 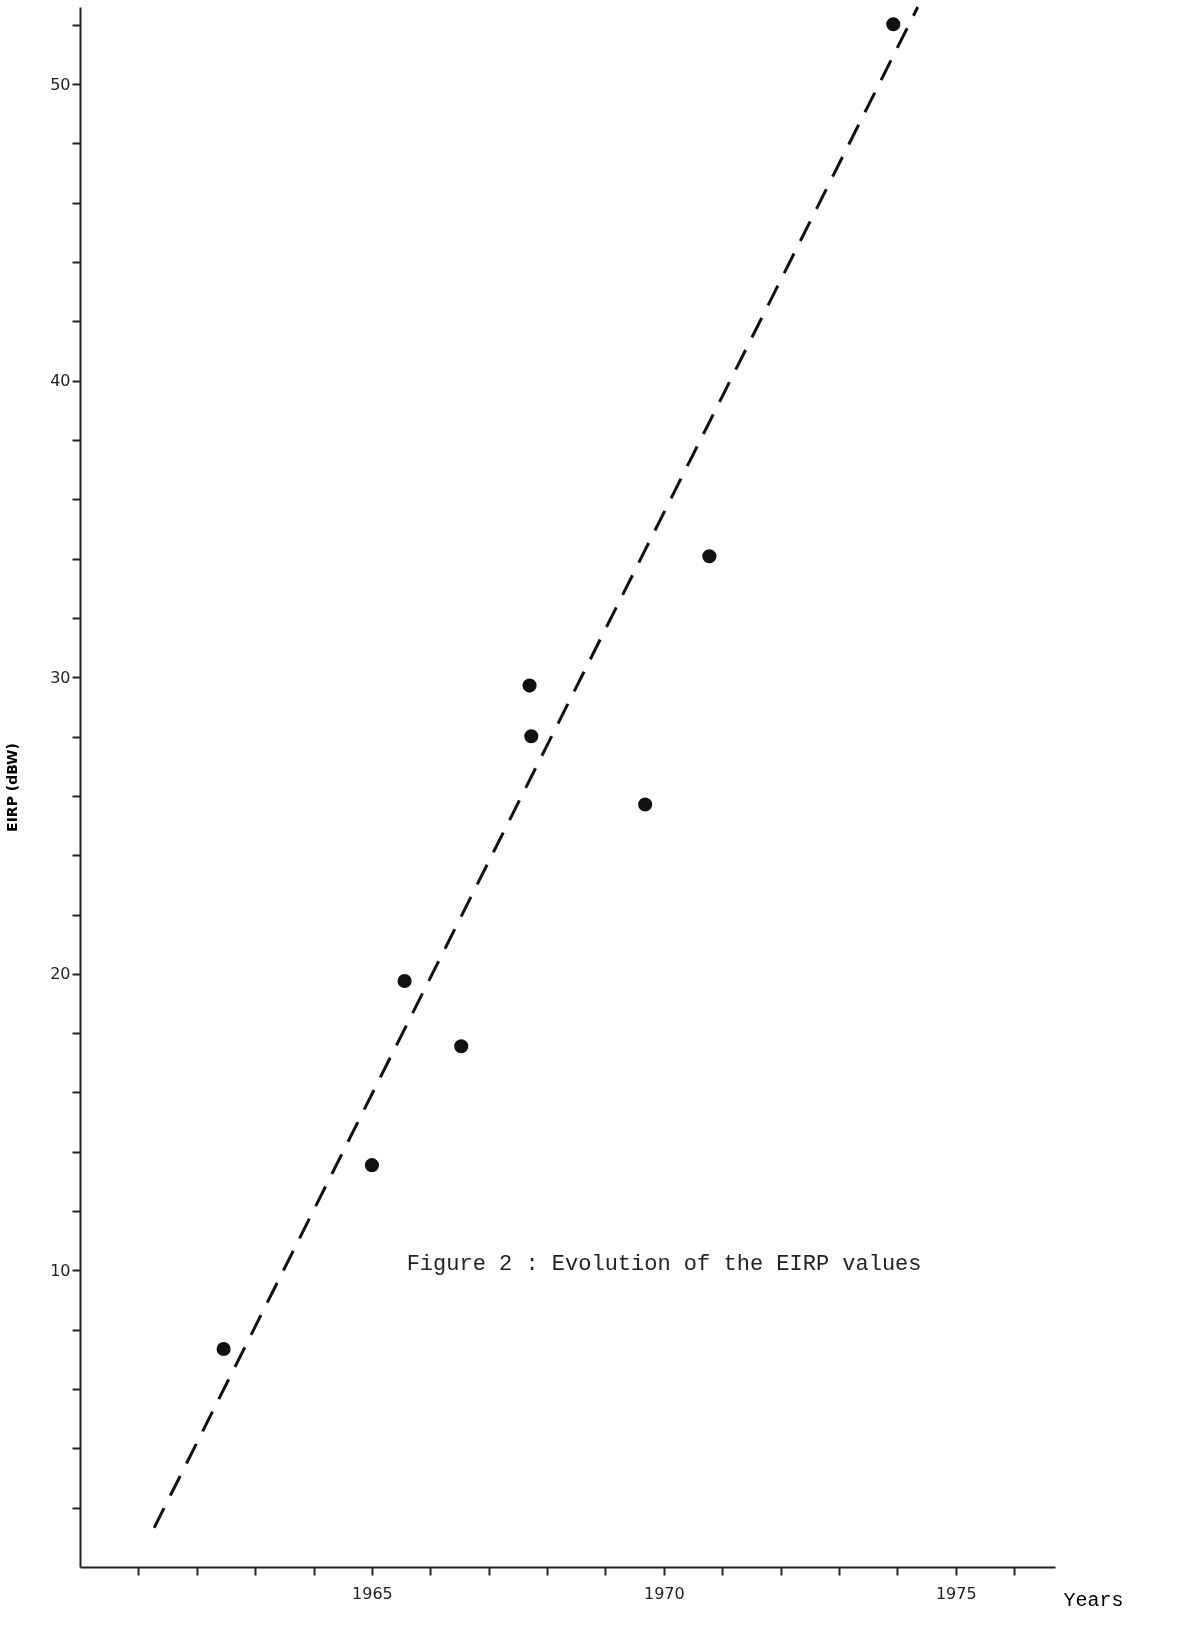 What do you see at coordinates (60, 1270) in the screenshot?
I see `y-tick-label: 10` at bounding box center [60, 1270].